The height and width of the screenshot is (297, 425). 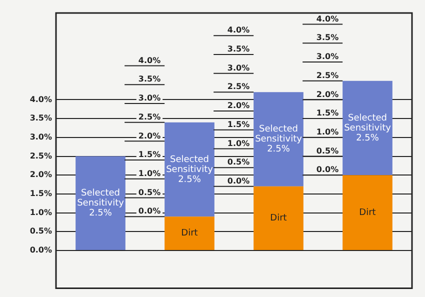 I want to click on y-tick-label: 1.0%, so click(x=41, y=212).